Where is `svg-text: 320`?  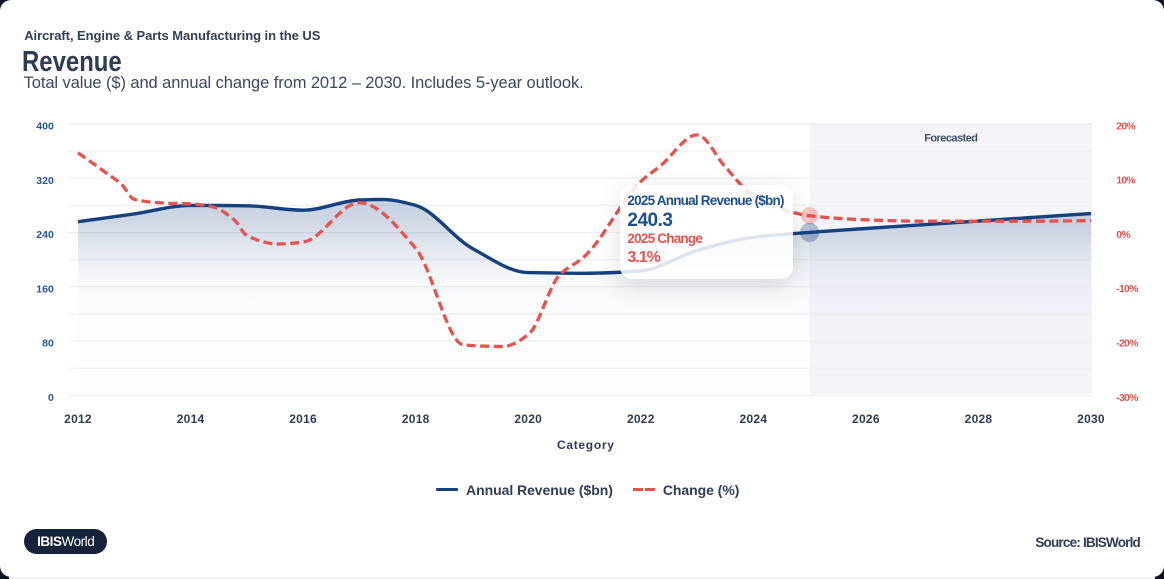 svg-text: 320 is located at coordinates (45, 181).